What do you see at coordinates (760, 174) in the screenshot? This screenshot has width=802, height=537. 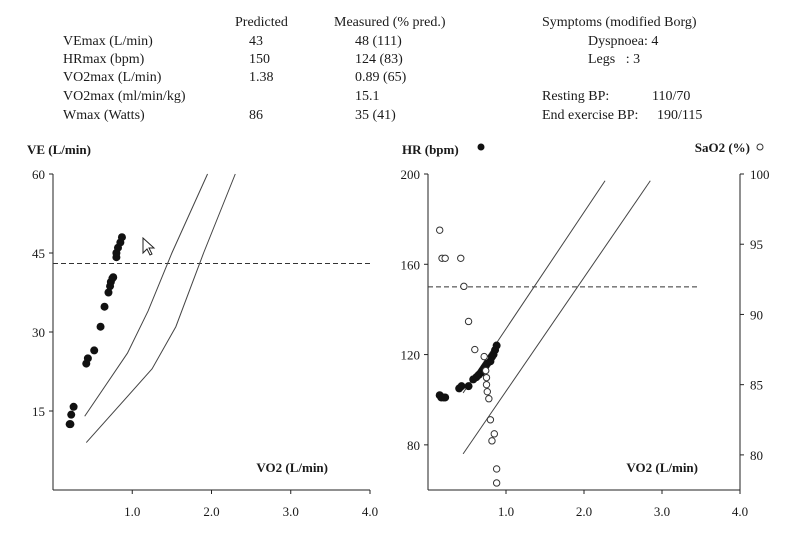 I see `y2-tick-label: 100` at bounding box center [760, 174].